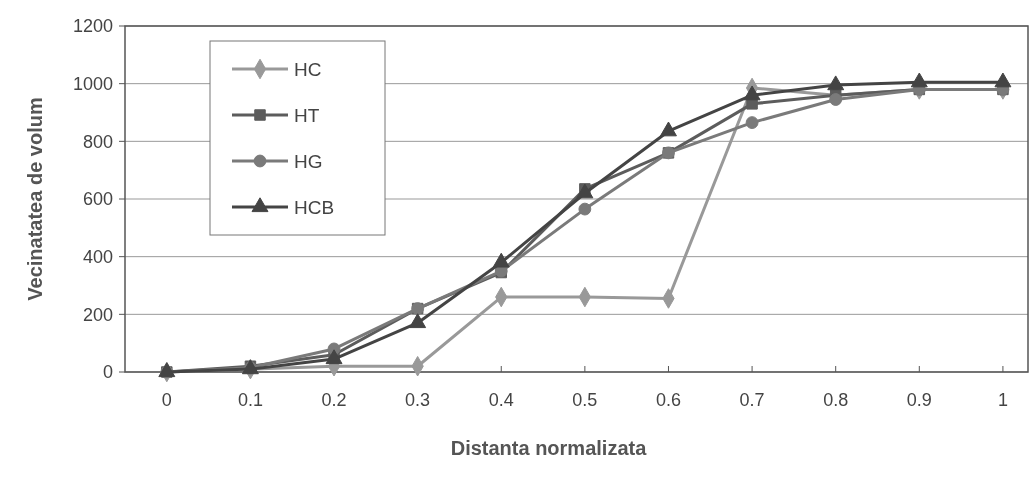 The image size is (1032, 477). What do you see at coordinates (97, 256) in the screenshot?
I see `y-tick-label: 400` at bounding box center [97, 256].